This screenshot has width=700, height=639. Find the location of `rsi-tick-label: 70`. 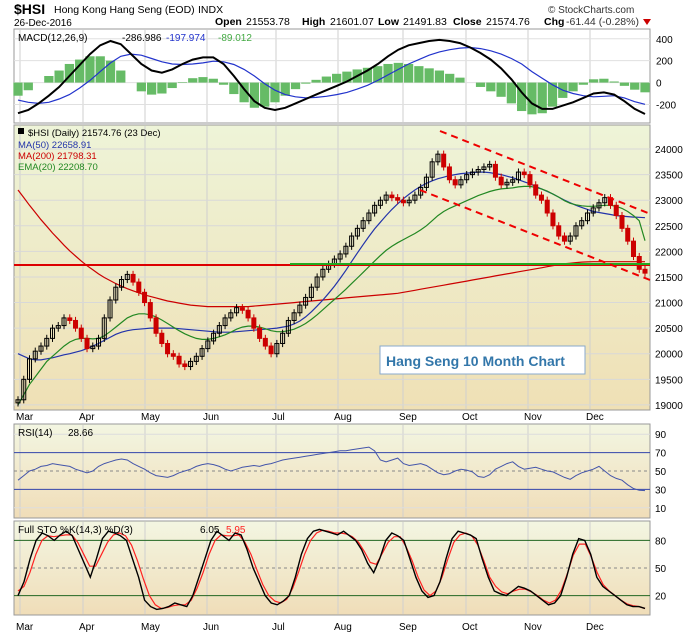

rsi-tick-label: 70 is located at coordinates (661, 454).